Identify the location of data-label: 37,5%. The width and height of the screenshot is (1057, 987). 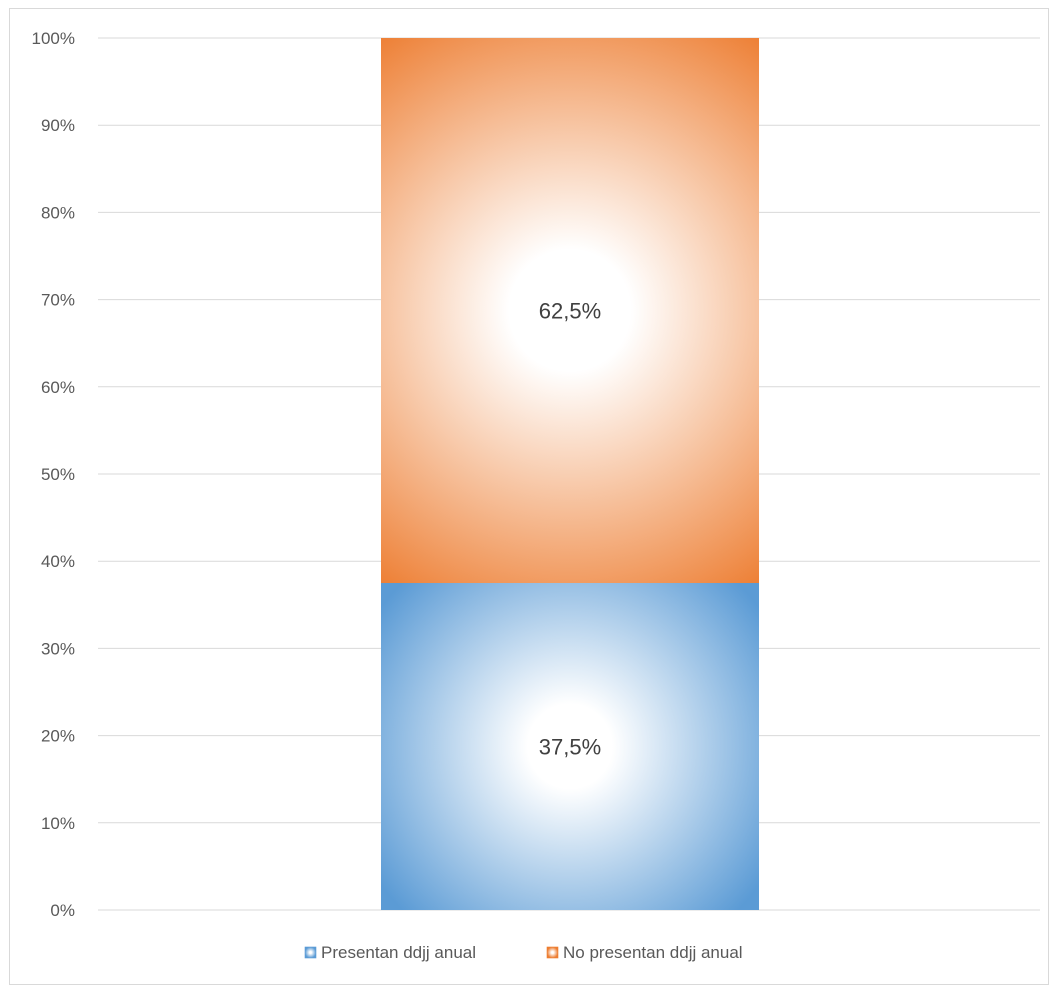
(570, 747).